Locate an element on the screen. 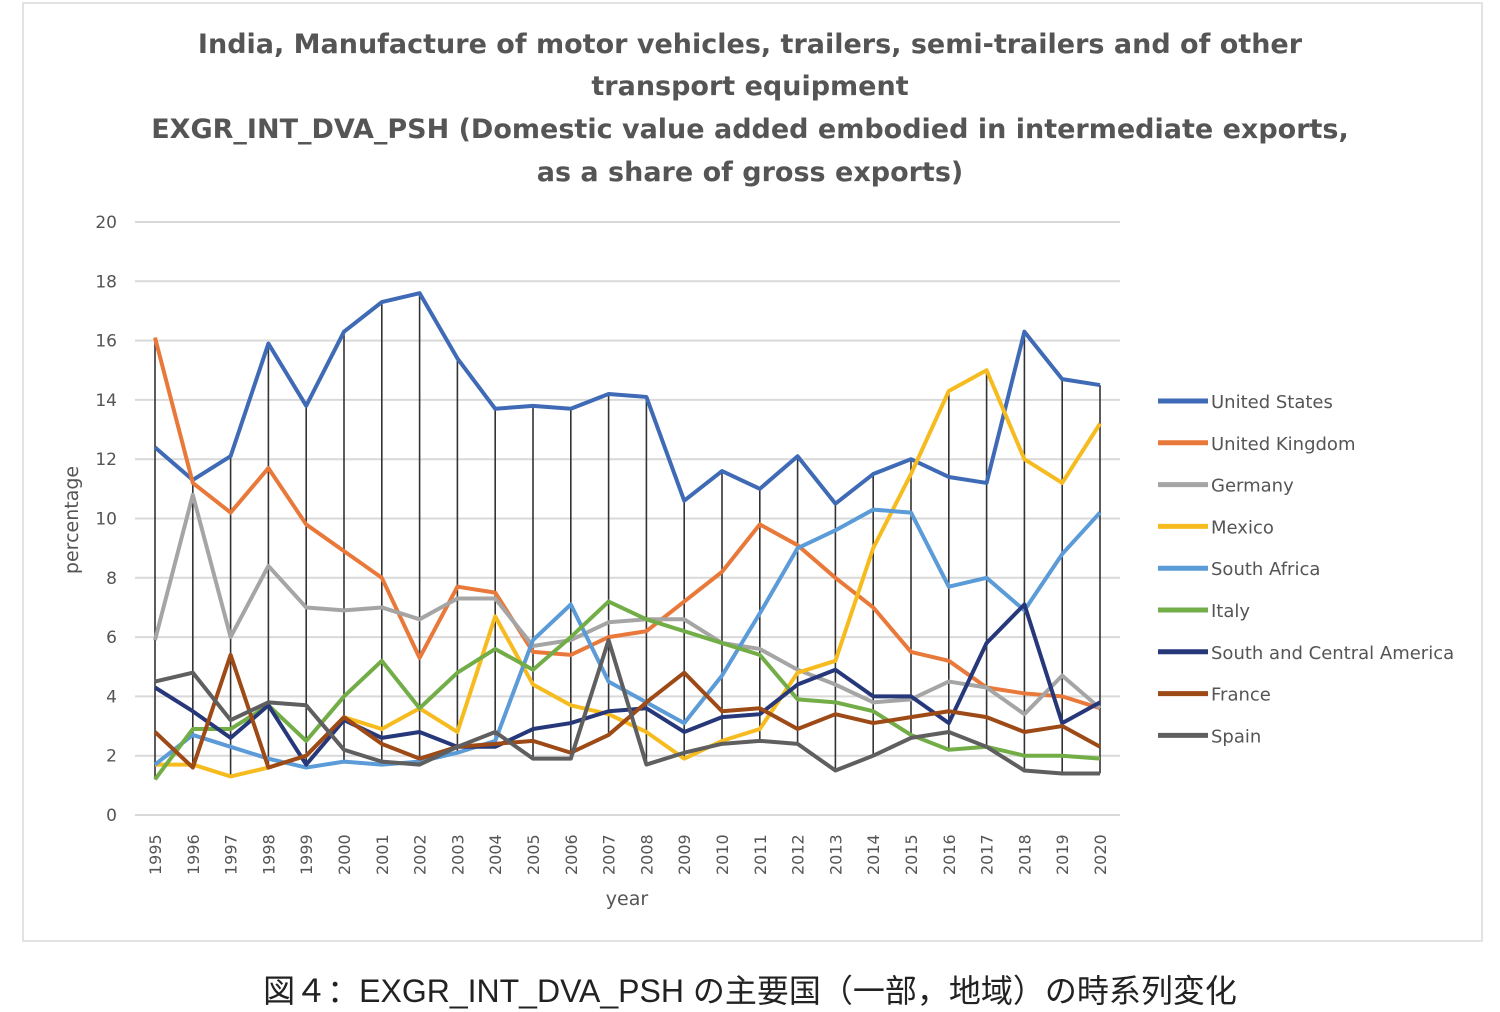 This screenshot has width=1500, height=1012. x-tick-label: 2014 is located at coordinates (873, 854).